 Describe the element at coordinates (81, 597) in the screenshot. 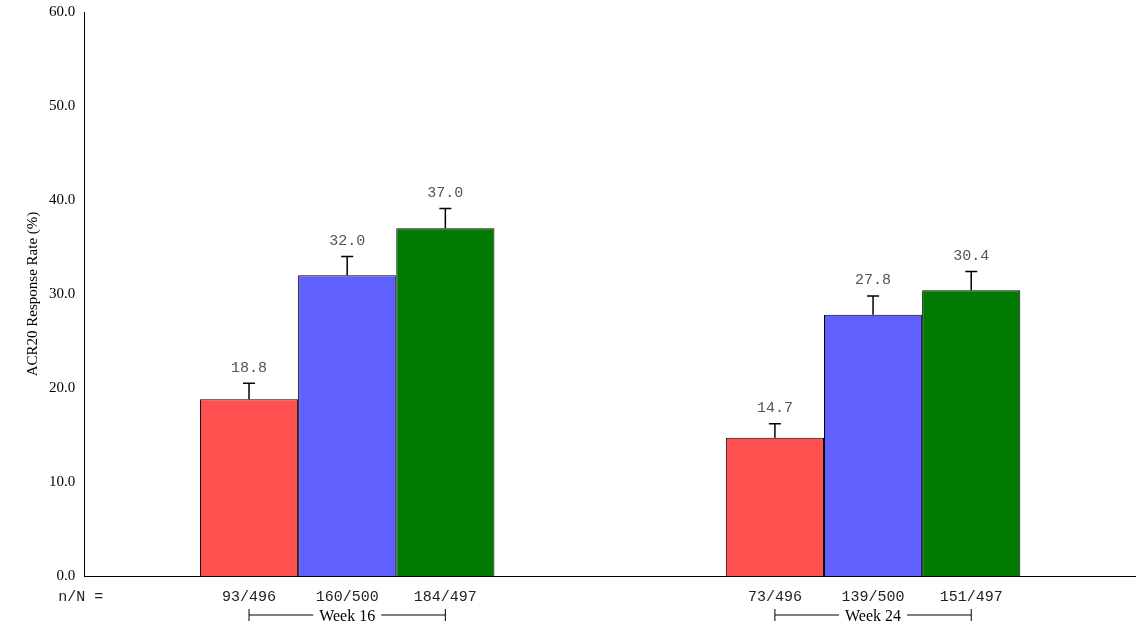

I see `text: n/N =` at that location.